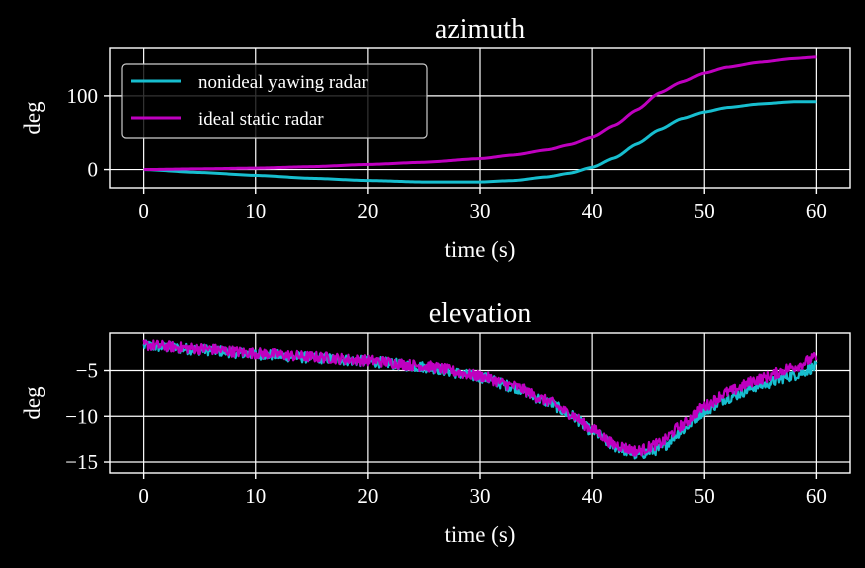  I want to click on y-tick-label: −10, so click(81, 416).